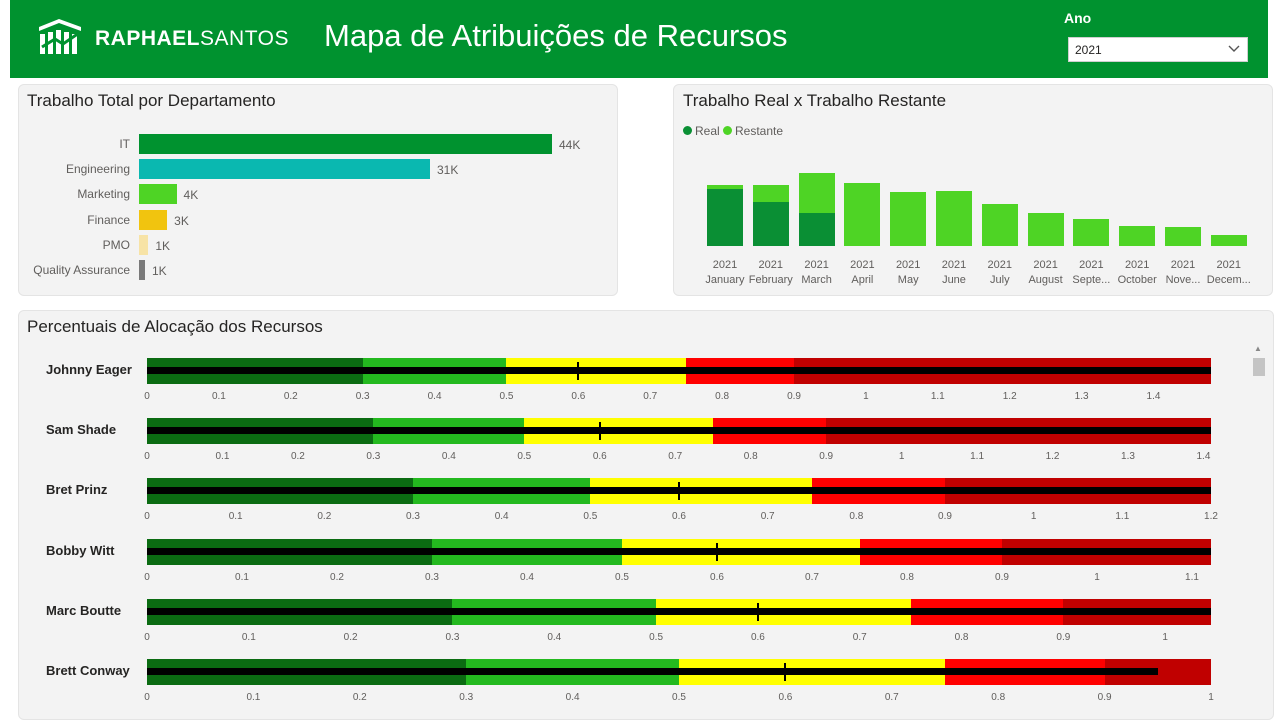  What do you see at coordinates (1259, 367) in the screenshot?
I see `scrollbar-thumb` at bounding box center [1259, 367].